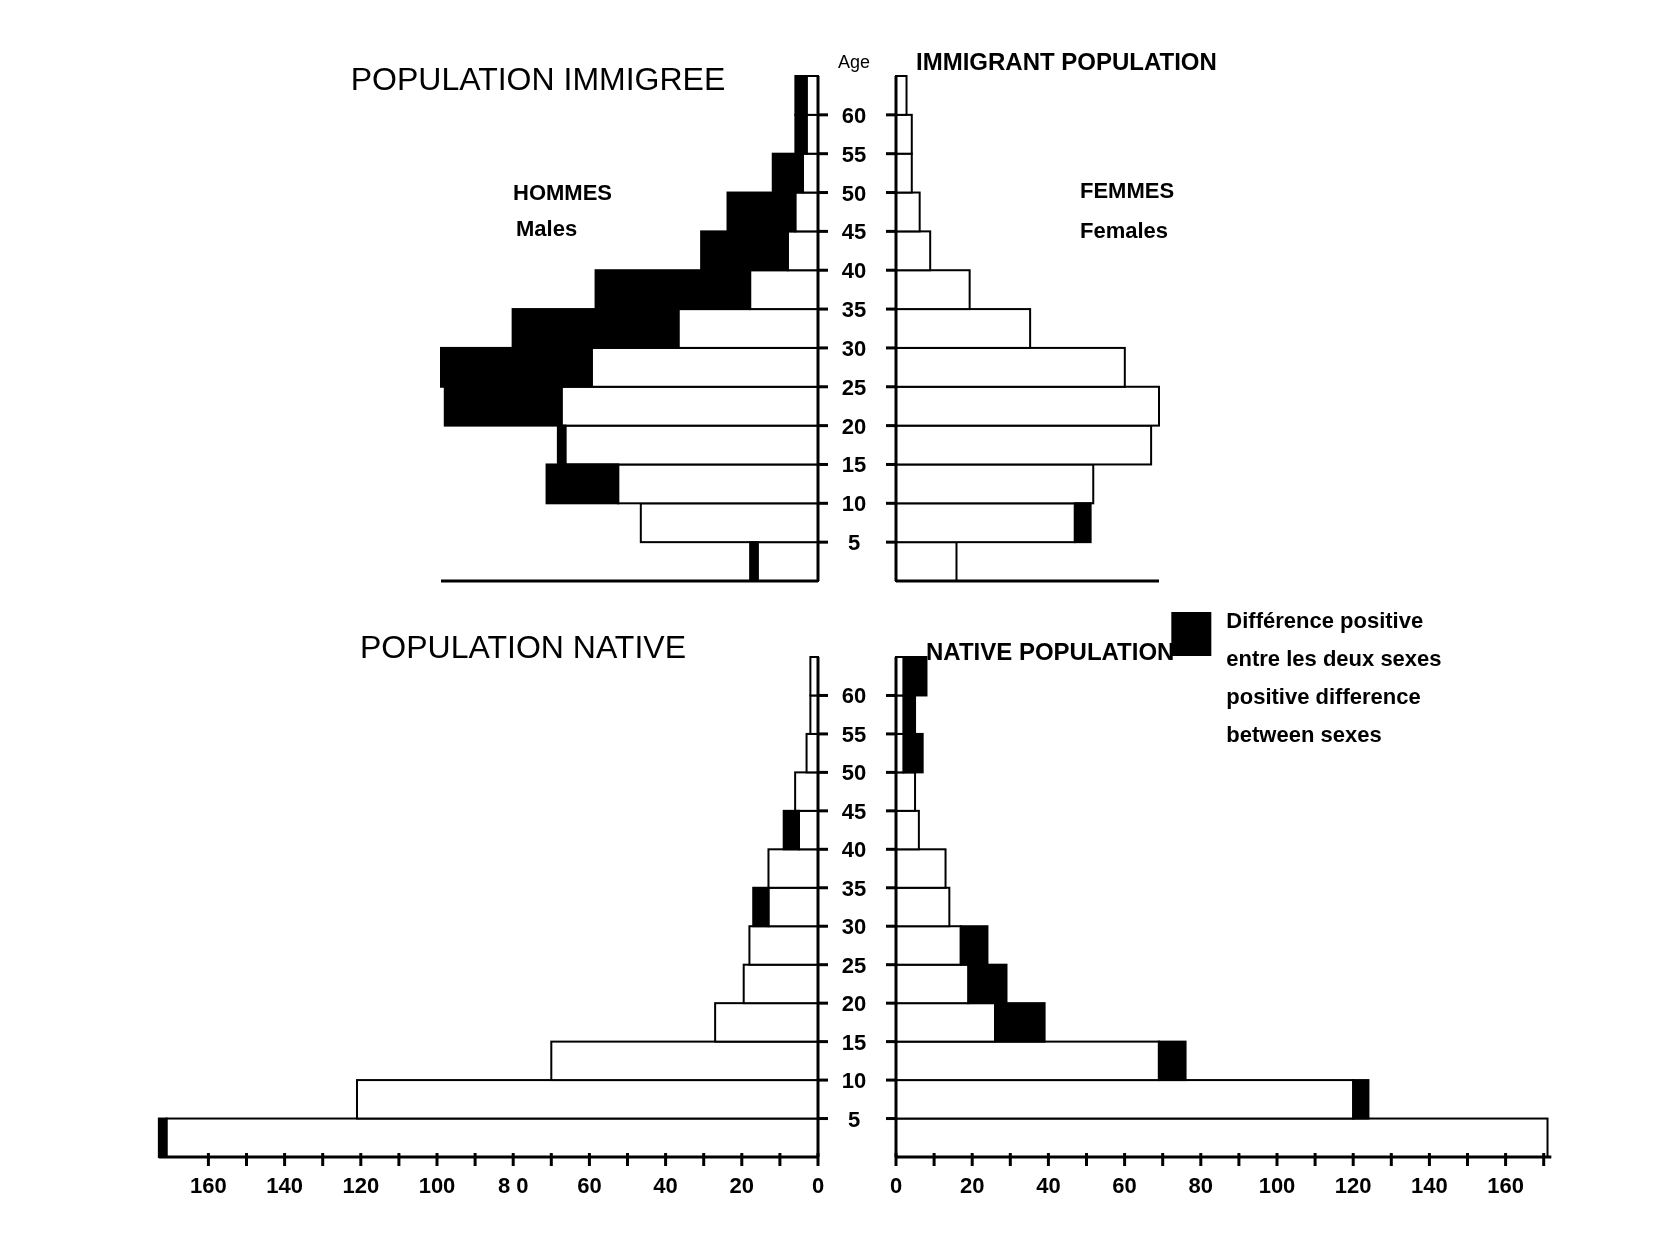 Image resolution: width=1671 pixels, height=1258 pixels. I want to click on chart-title: POPULATION IMMIGREE, so click(538, 79).